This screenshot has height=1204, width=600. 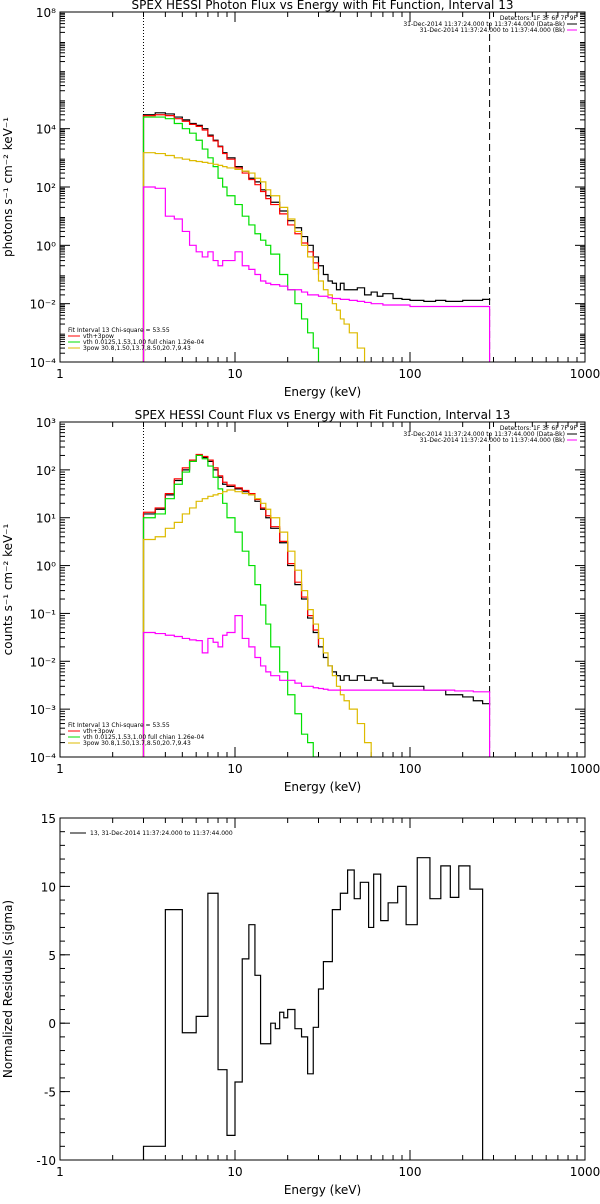 I want to click on y-axis-label: Normalized Residuals (sigma), so click(x=8, y=989).